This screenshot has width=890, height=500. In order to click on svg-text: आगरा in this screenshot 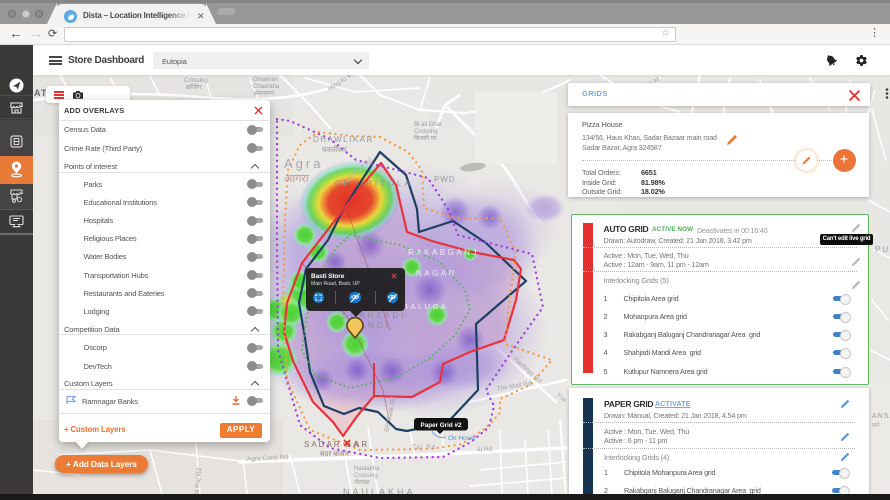, I will do `click(296, 179)`.